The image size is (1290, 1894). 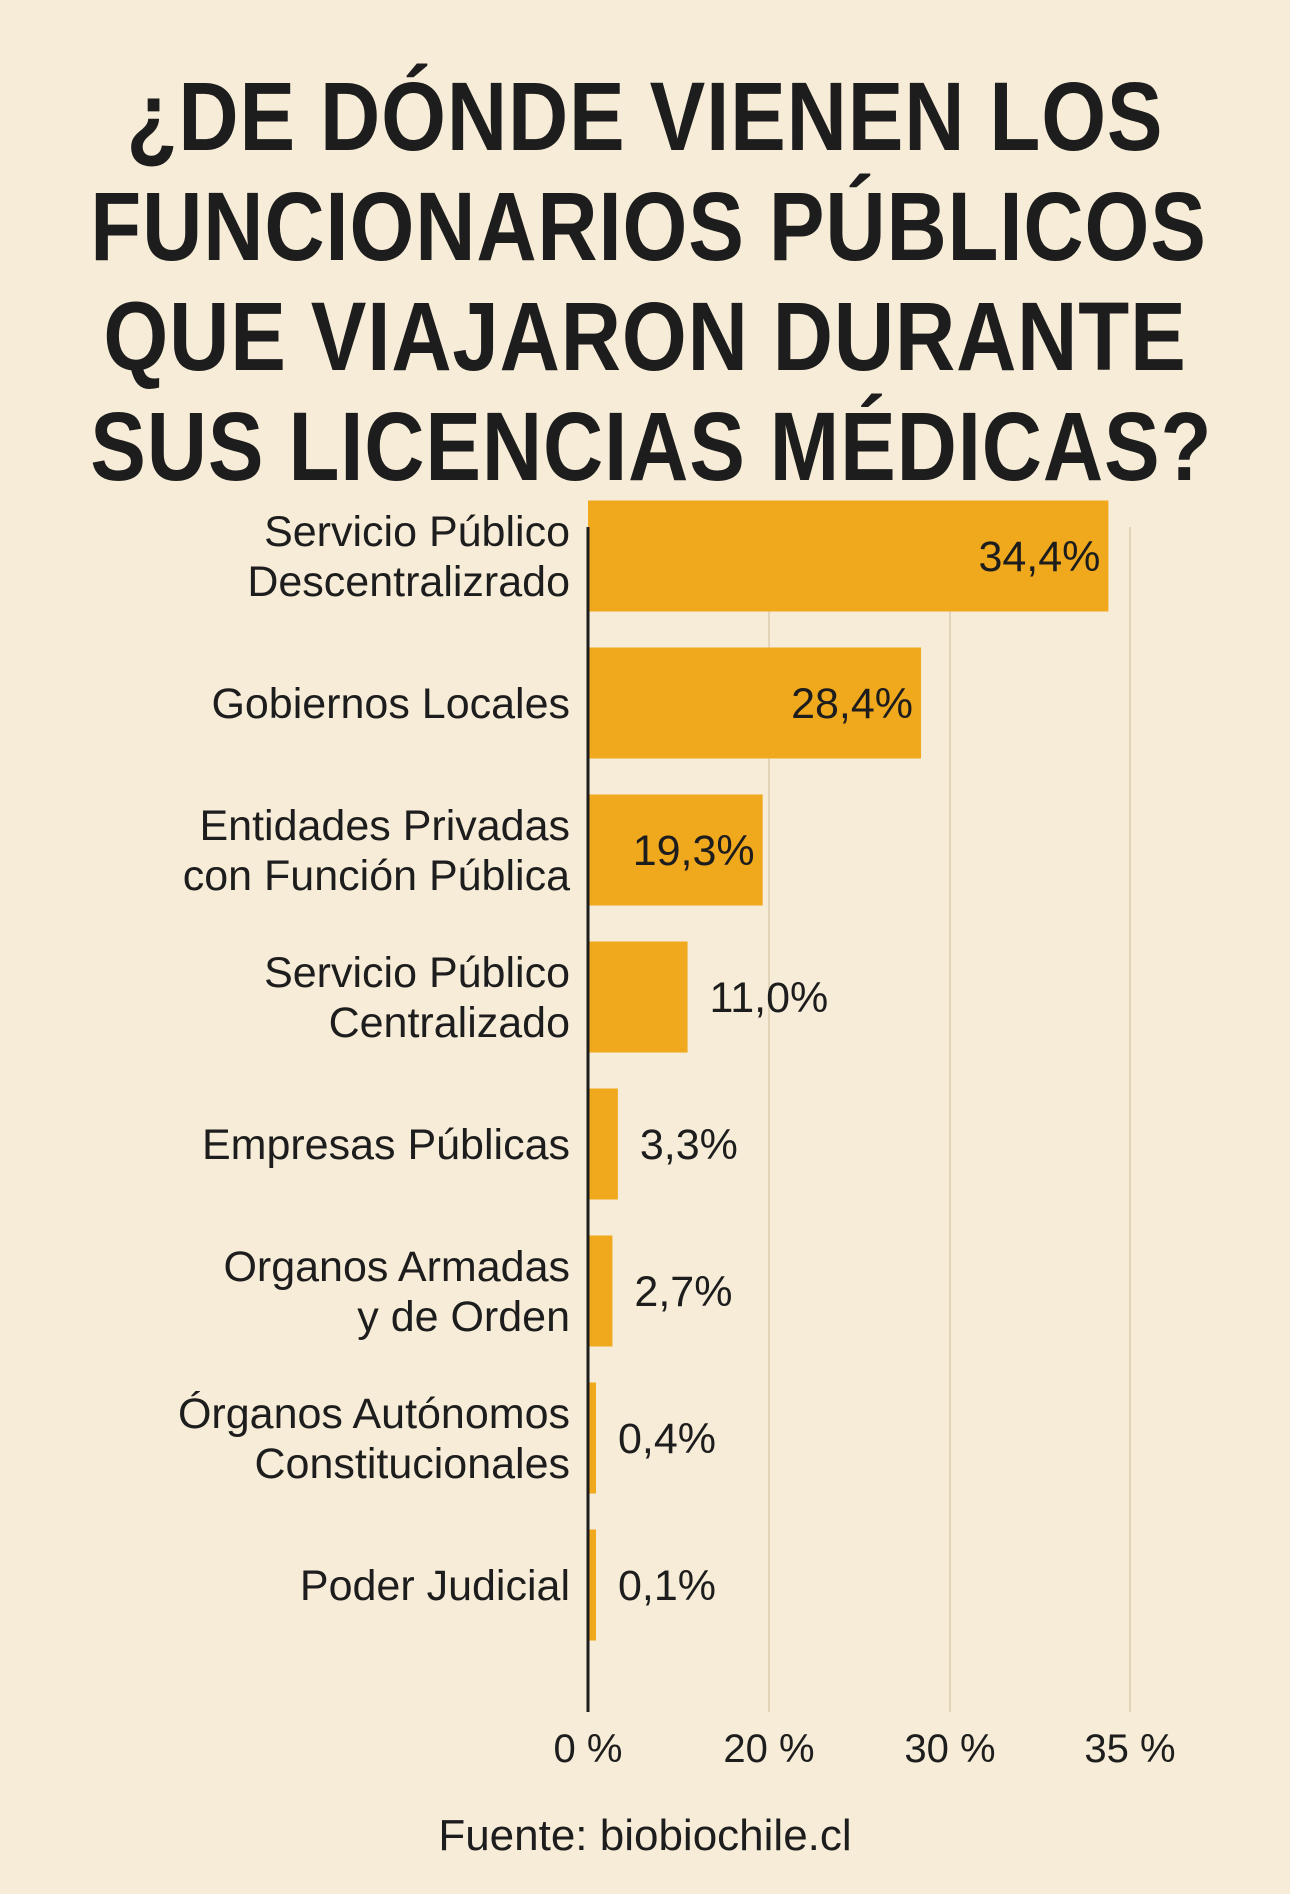 What do you see at coordinates (408, 582) in the screenshot?
I see `category-label-line: Descentralizrado` at bounding box center [408, 582].